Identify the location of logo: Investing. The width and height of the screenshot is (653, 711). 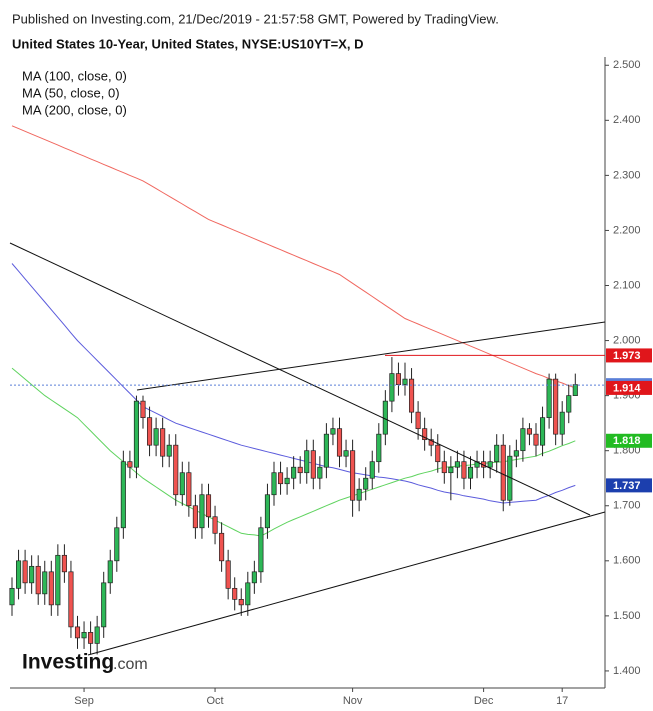
(68, 662).